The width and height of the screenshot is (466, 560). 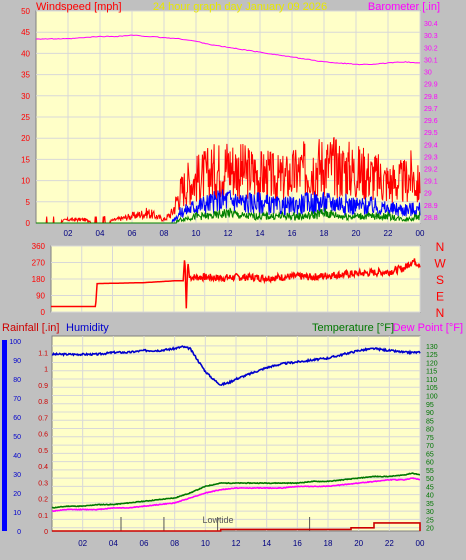 I want to click on temperature-y-tick-label: 55, so click(x=430, y=471).